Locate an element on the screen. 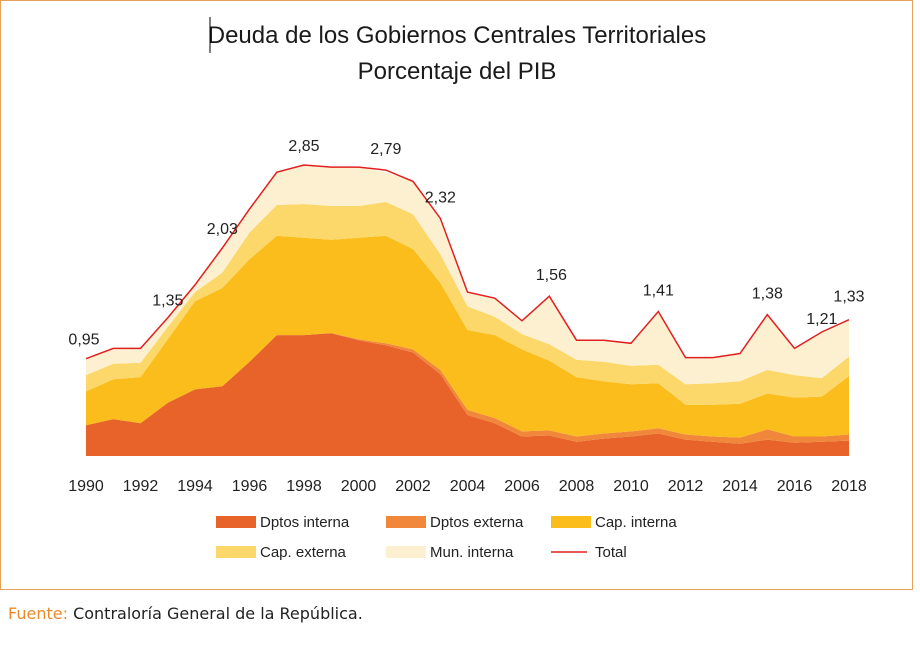 This screenshot has height=645, width=920. x-tick-label: 2016 is located at coordinates (795, 486).